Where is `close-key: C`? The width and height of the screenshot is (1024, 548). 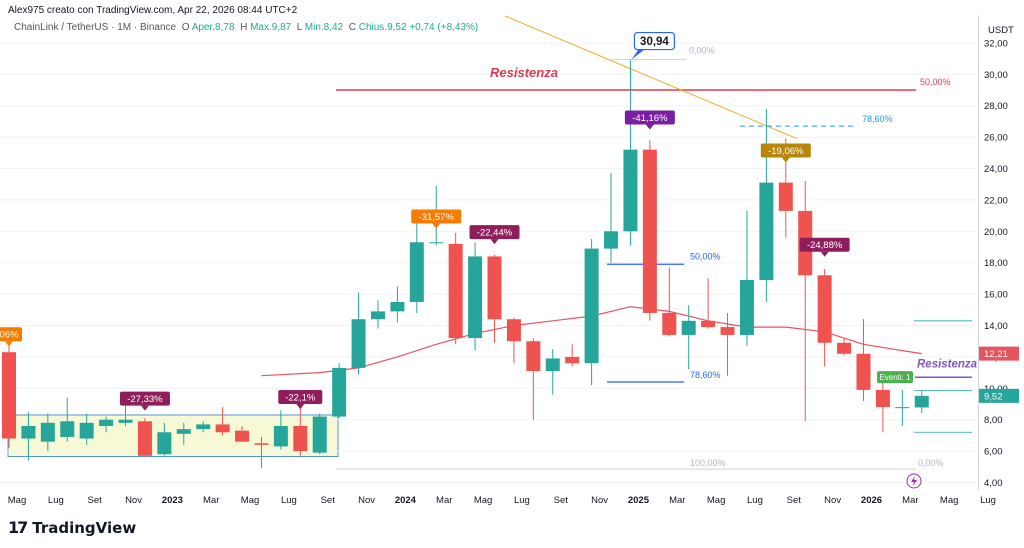 close-key: C is located at coordinates (352, 27).